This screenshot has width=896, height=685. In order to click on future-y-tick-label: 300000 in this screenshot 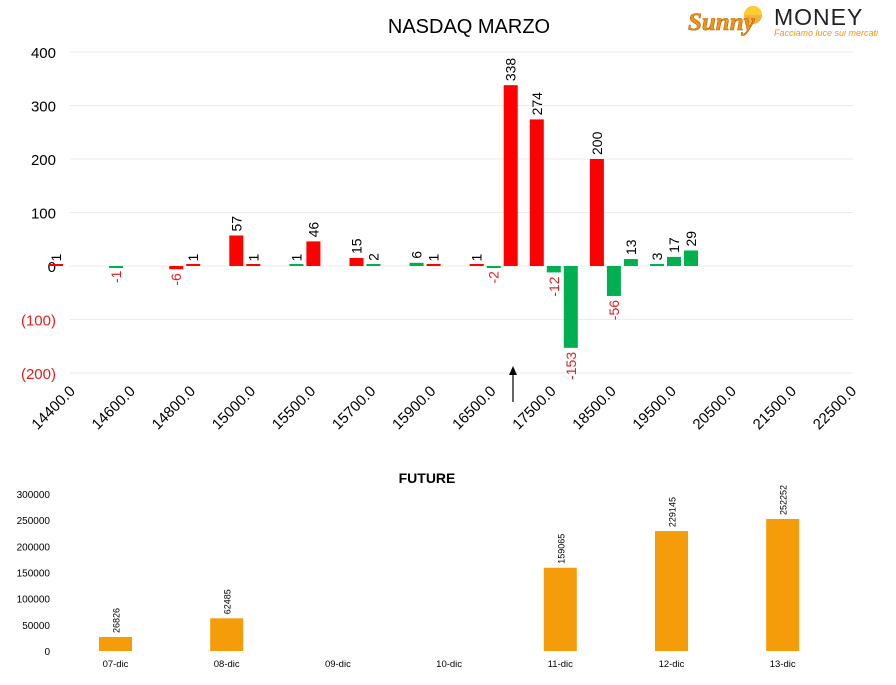, I will do `click(34, 495)`.